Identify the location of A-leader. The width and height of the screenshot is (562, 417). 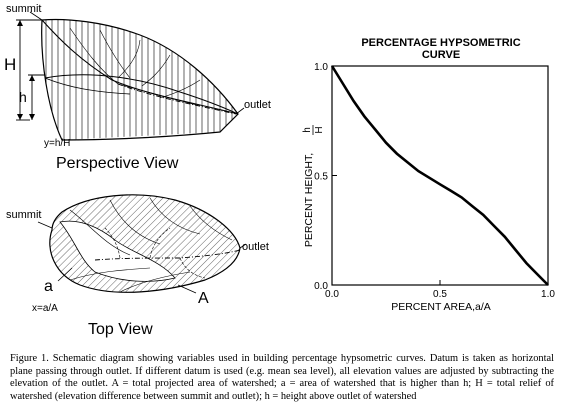
(187, 289).